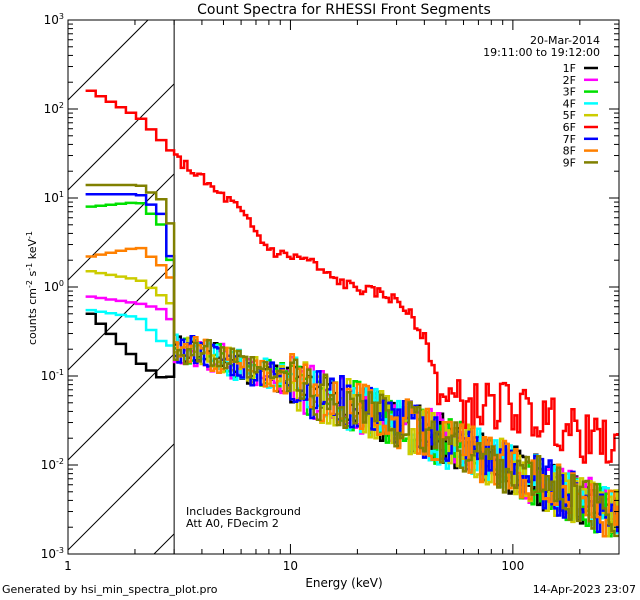 This screenshot has height=600, width=640. Describe the element at coordinates (569, 103) in the screenshot. I see `legend-label-4F: 4F` at that location.